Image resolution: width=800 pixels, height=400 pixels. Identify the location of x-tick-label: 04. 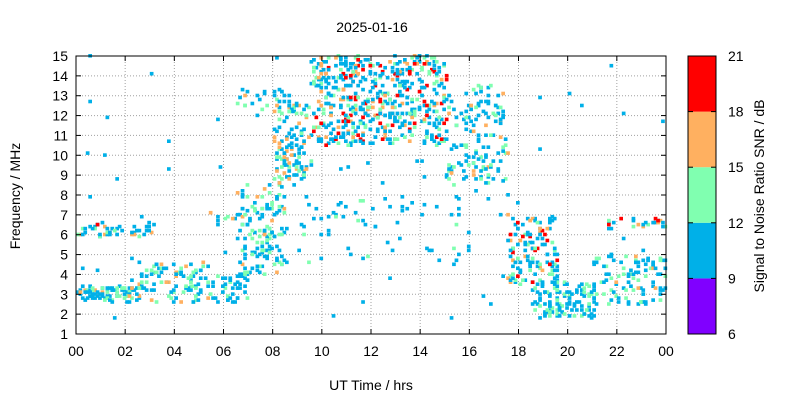
(175, 351).